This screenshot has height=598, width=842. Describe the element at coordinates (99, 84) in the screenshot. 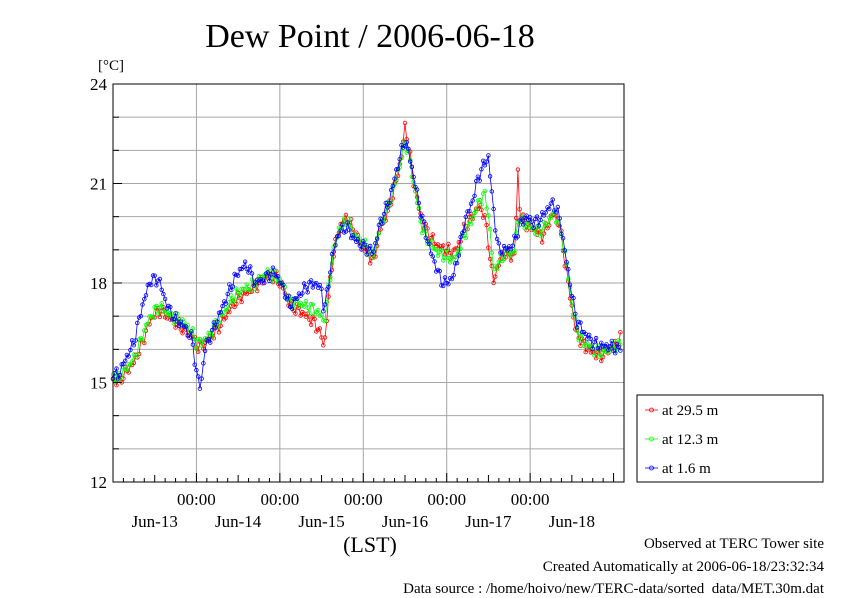

I see `y-tick-label: 24` at that location.